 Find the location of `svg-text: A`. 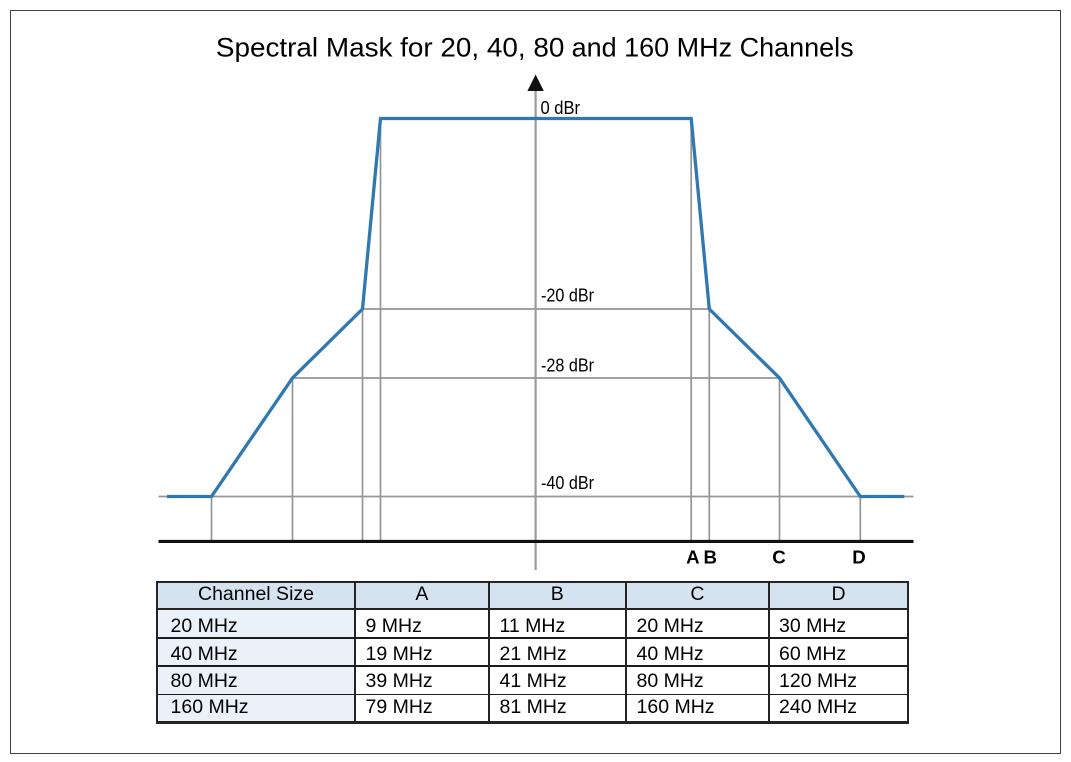

svg-text: A is located at coordinates (693, 556).